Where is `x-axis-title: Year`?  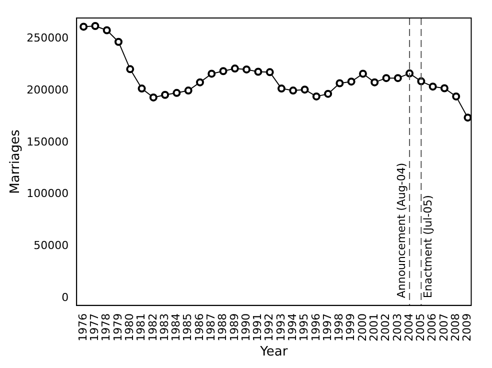 x-axis-title: Year is located at coordinates (273, 352).